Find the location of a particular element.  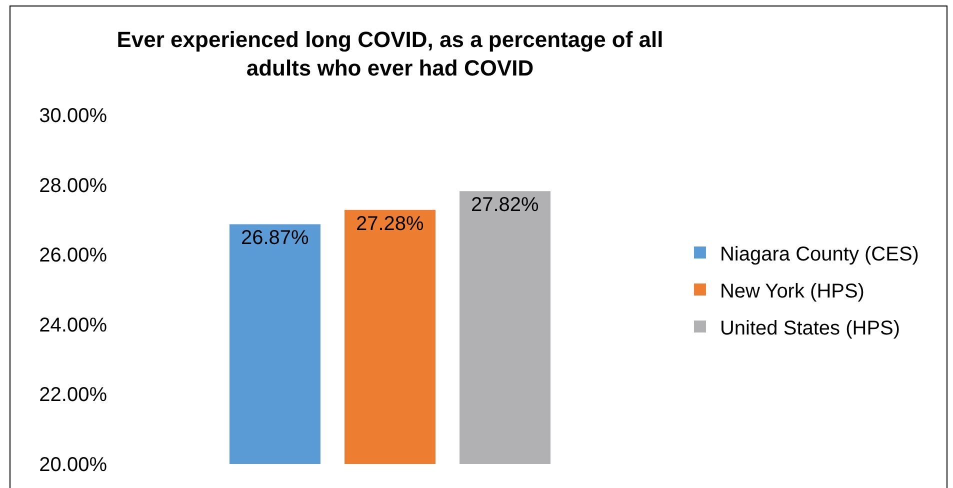

data-label: 27.28% is located at coordinates (390, 223).